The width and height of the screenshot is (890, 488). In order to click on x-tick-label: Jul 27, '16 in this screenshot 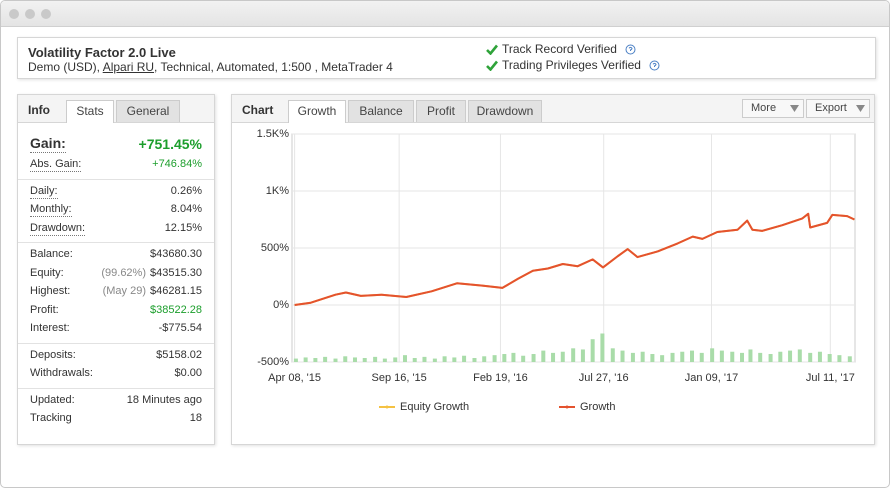, I will do `click(604, 378)`.